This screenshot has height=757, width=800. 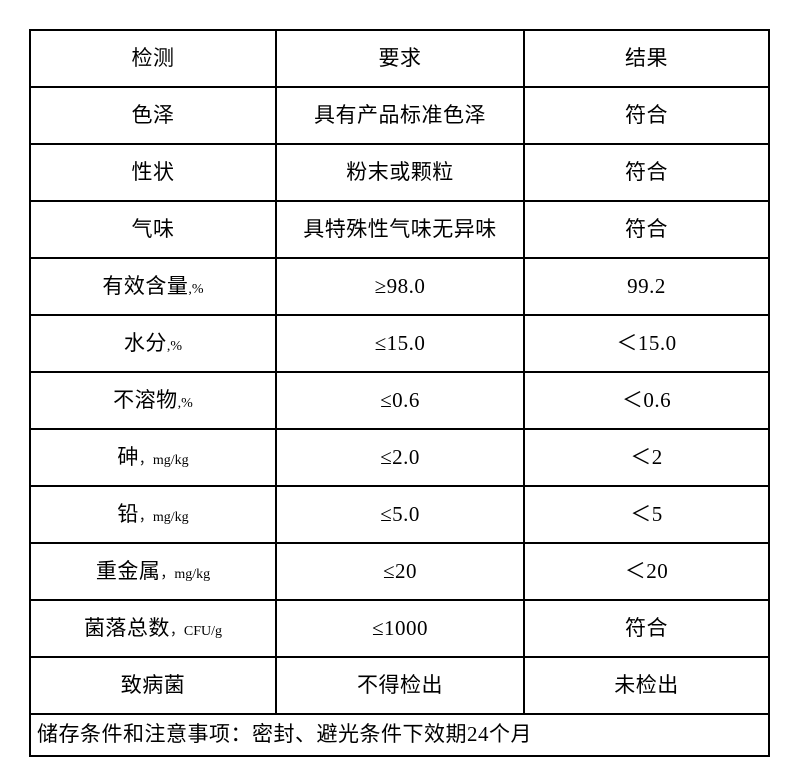 I want to click on item-label: 气味, so click(x=153, y=228).